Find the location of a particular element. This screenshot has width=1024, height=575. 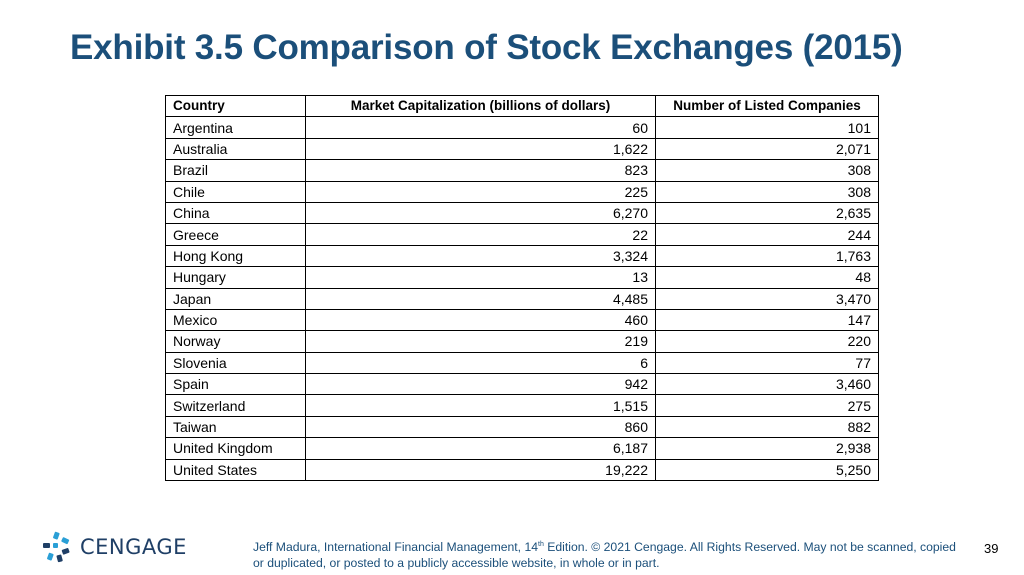

table-row: Hungary 13 48 is located at coordinates (522, 277).